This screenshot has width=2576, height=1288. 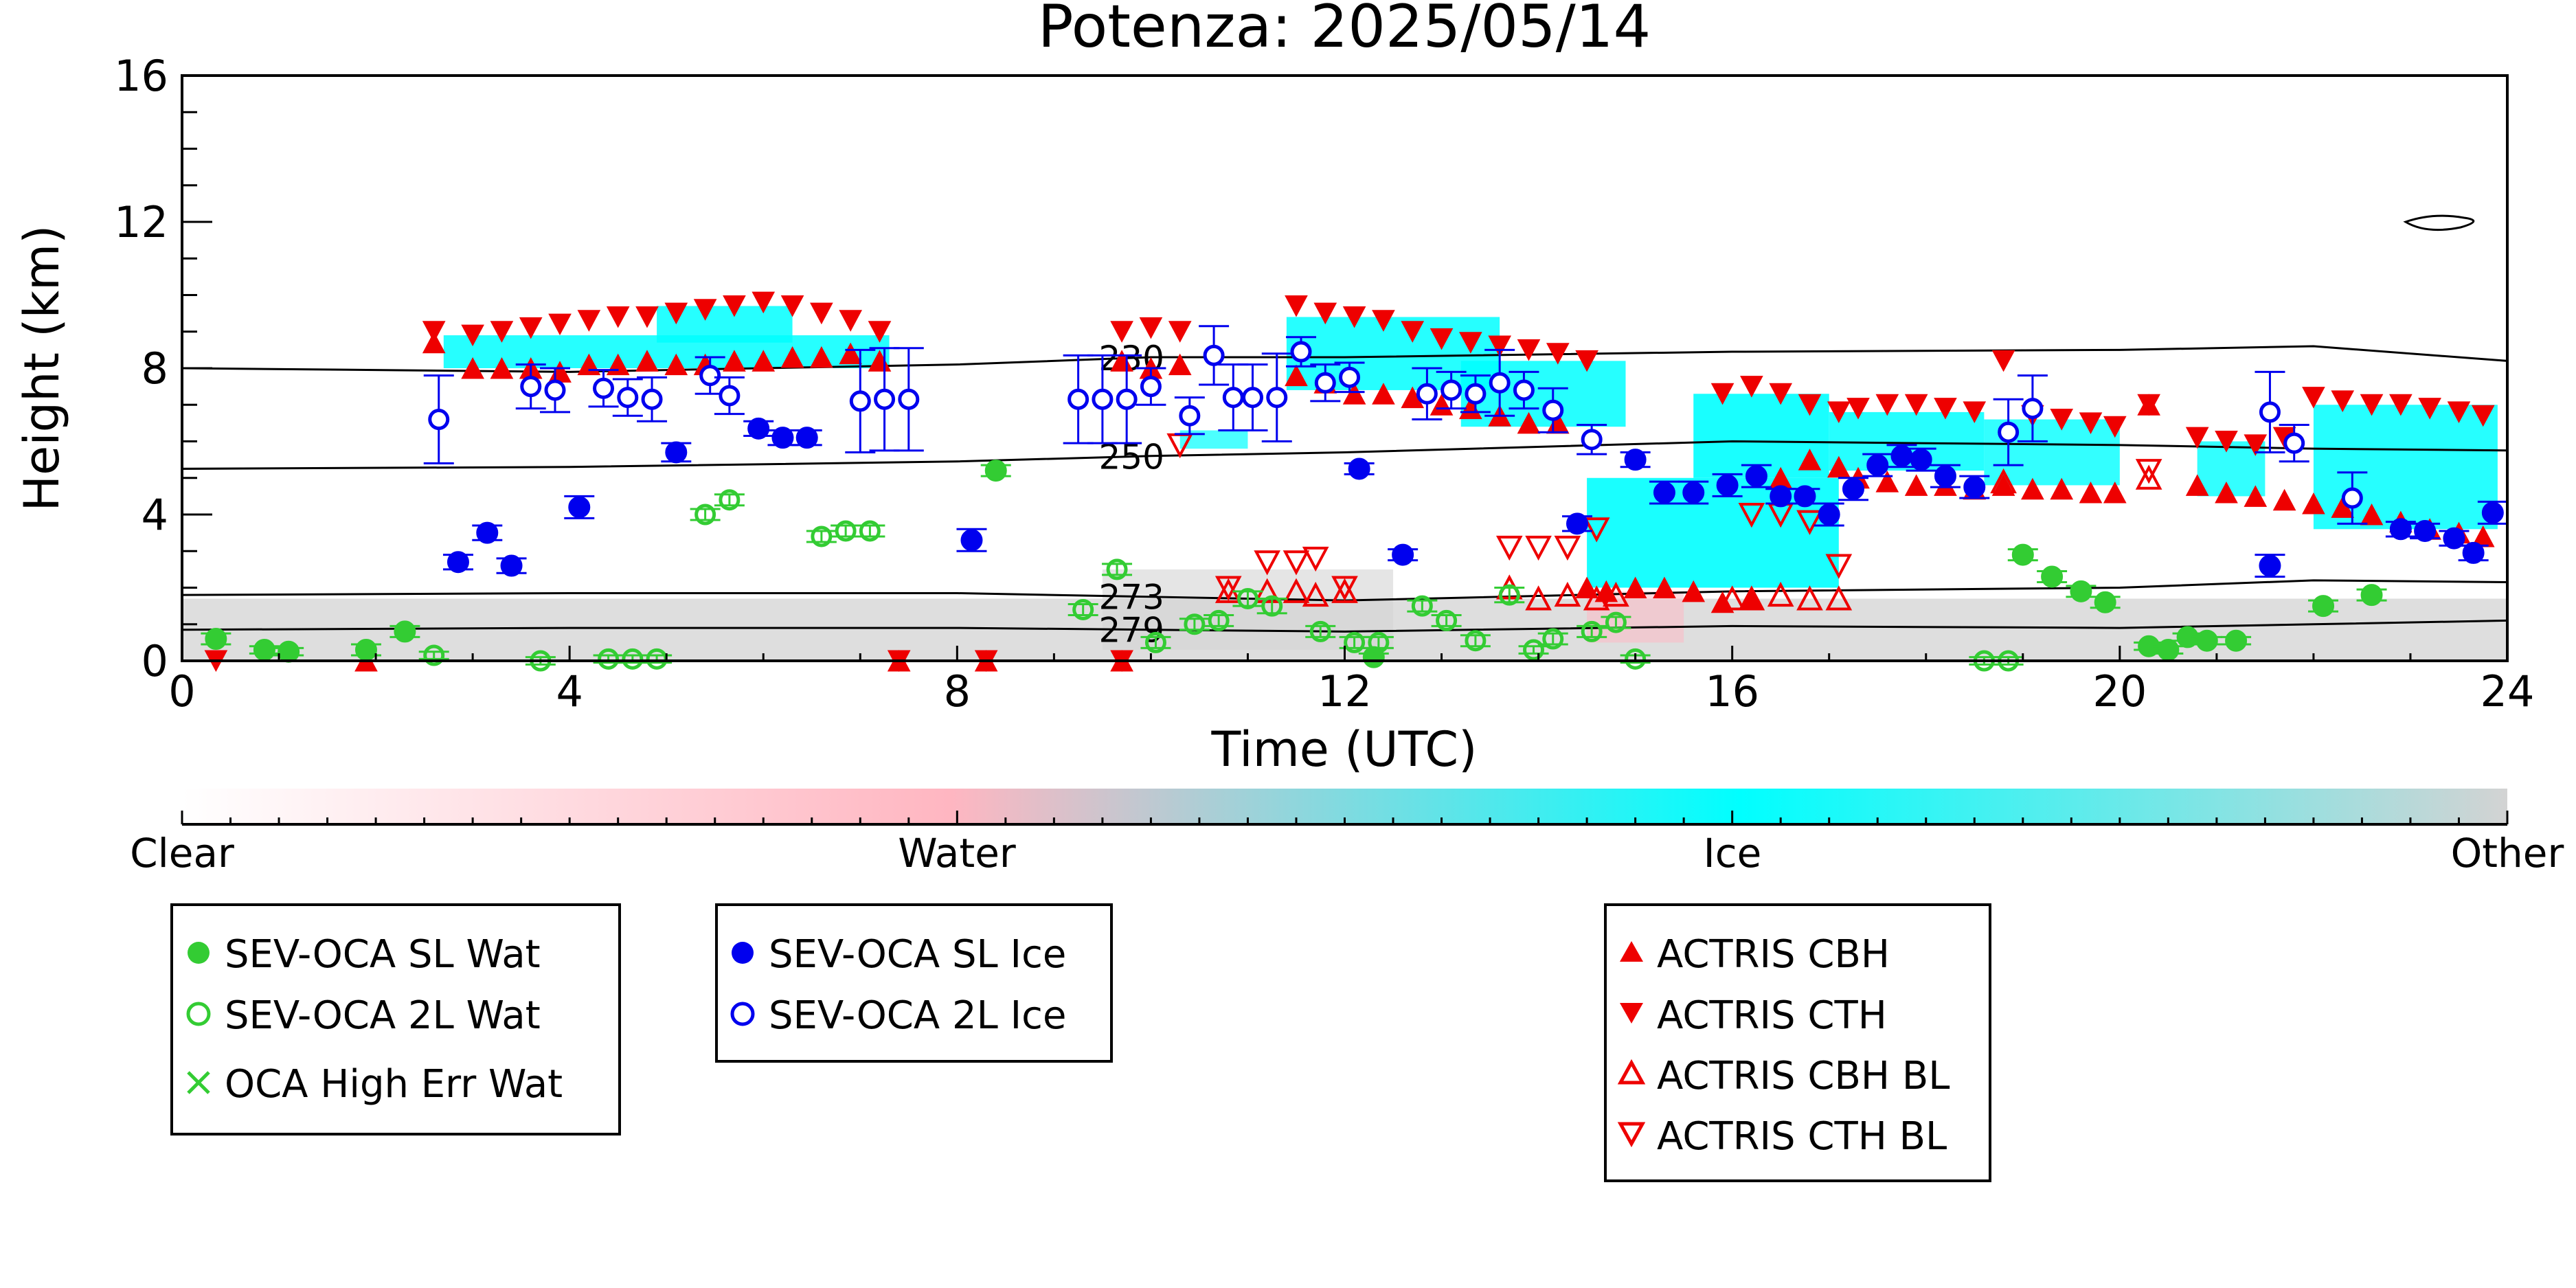 I want to click on legend-label: ACTRIS CTH BL, so click(x=1802, y=1136).